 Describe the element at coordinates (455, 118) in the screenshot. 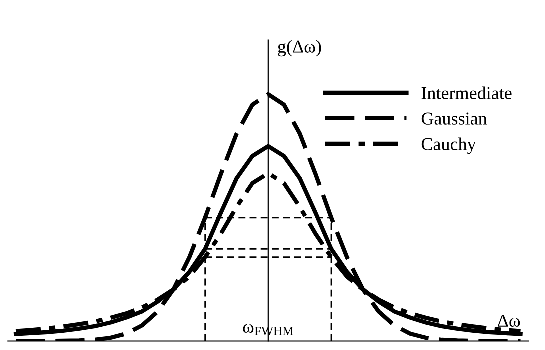

I see `legend-label: Gaussian` at that location.